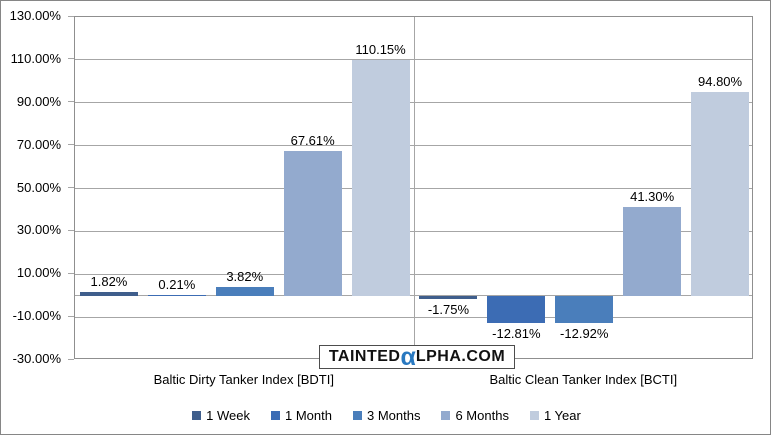 The height and width of the screenshot is (435, 771). What do you see at coordinates (720, 82) in the screenshot?
I see `data-label: 94.80%` at bounding box center [720, 82].